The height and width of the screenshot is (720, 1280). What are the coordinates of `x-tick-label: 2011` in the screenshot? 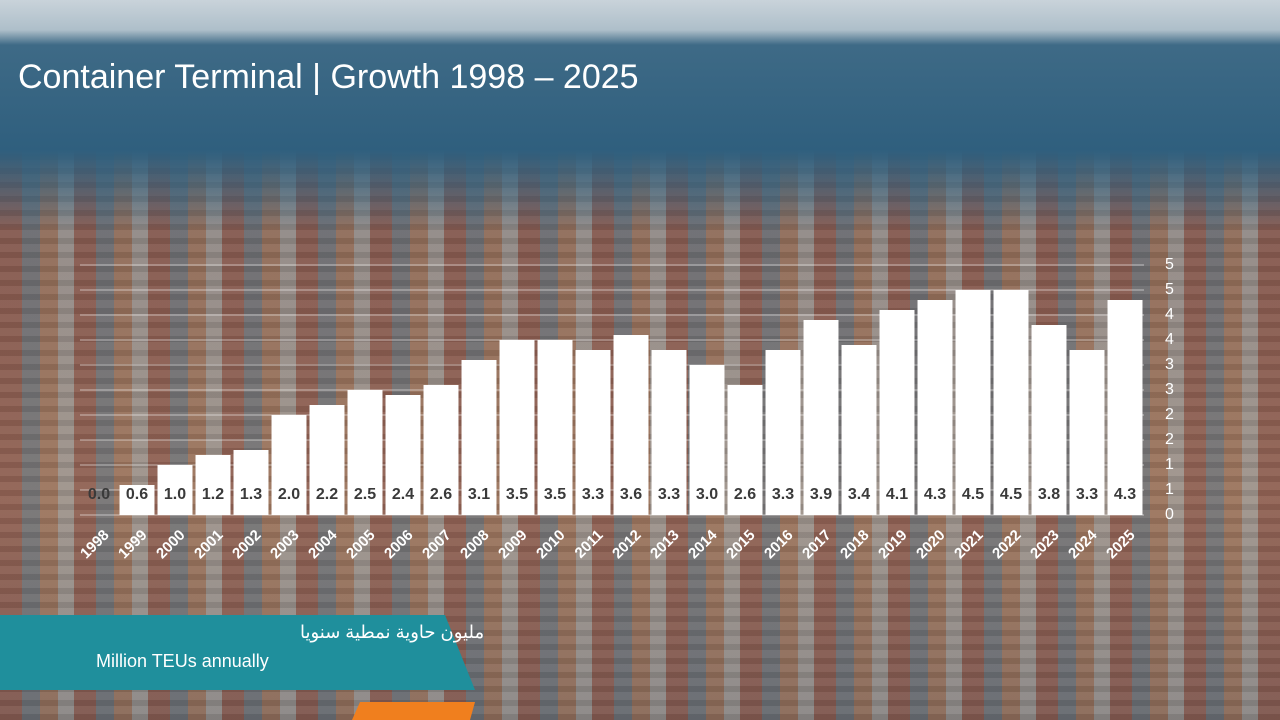 It's located at (589, 544).